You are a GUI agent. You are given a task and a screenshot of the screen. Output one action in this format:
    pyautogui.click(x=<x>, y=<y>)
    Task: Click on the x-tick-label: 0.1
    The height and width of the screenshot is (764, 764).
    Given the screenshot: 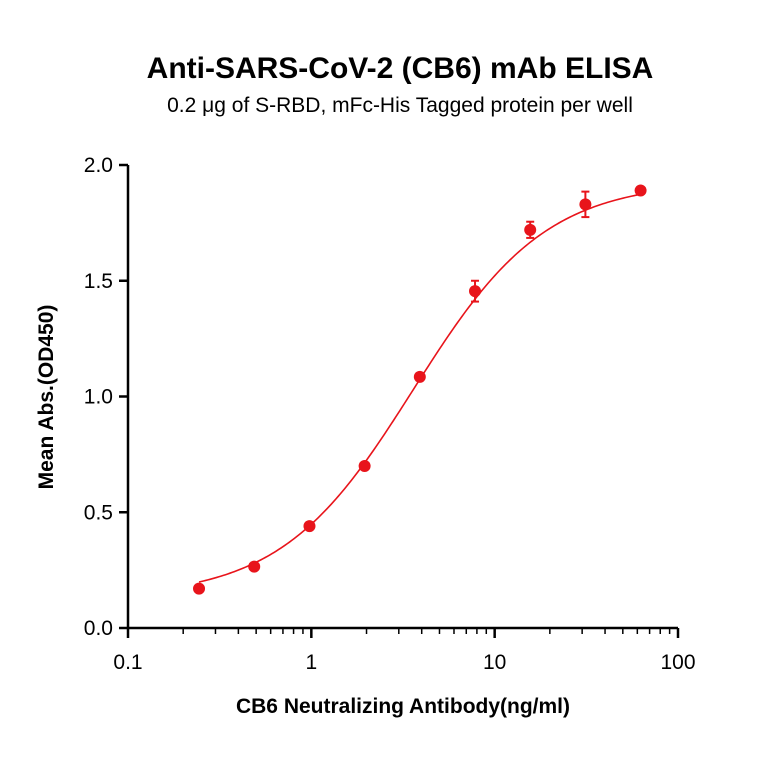 What is the action you would take?
    pyautogui.click(x=127, y=662)
    